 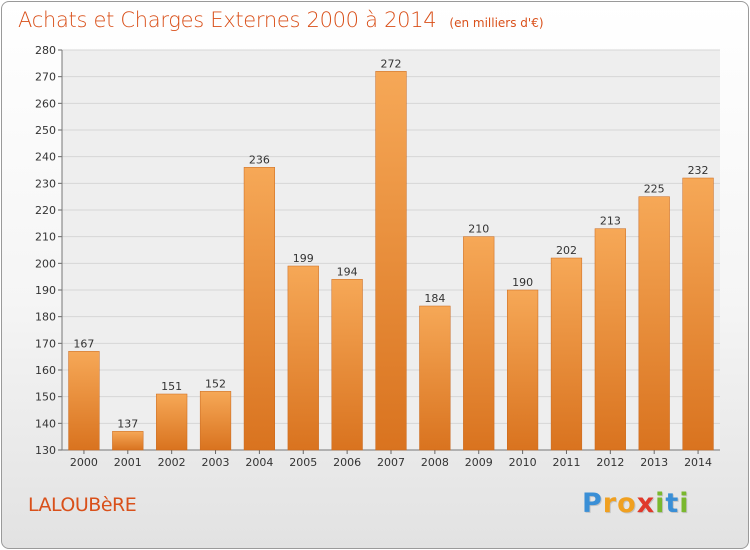 I want to click on y-tick-label: 260, so click(x=45, y=103).